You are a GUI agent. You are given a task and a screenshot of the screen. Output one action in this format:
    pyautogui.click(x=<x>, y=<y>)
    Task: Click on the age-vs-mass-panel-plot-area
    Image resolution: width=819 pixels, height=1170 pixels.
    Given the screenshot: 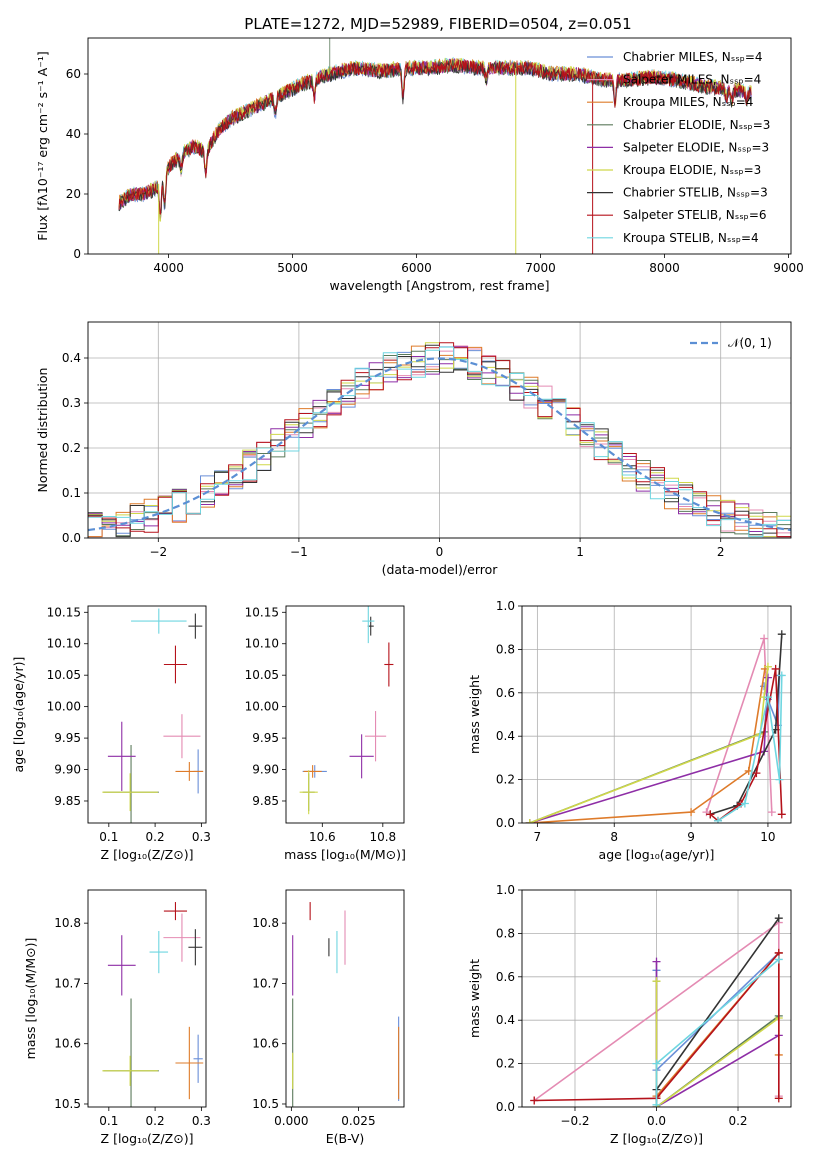 What is the action you would take?
    pyautogui.click(x=346, y=710)
    